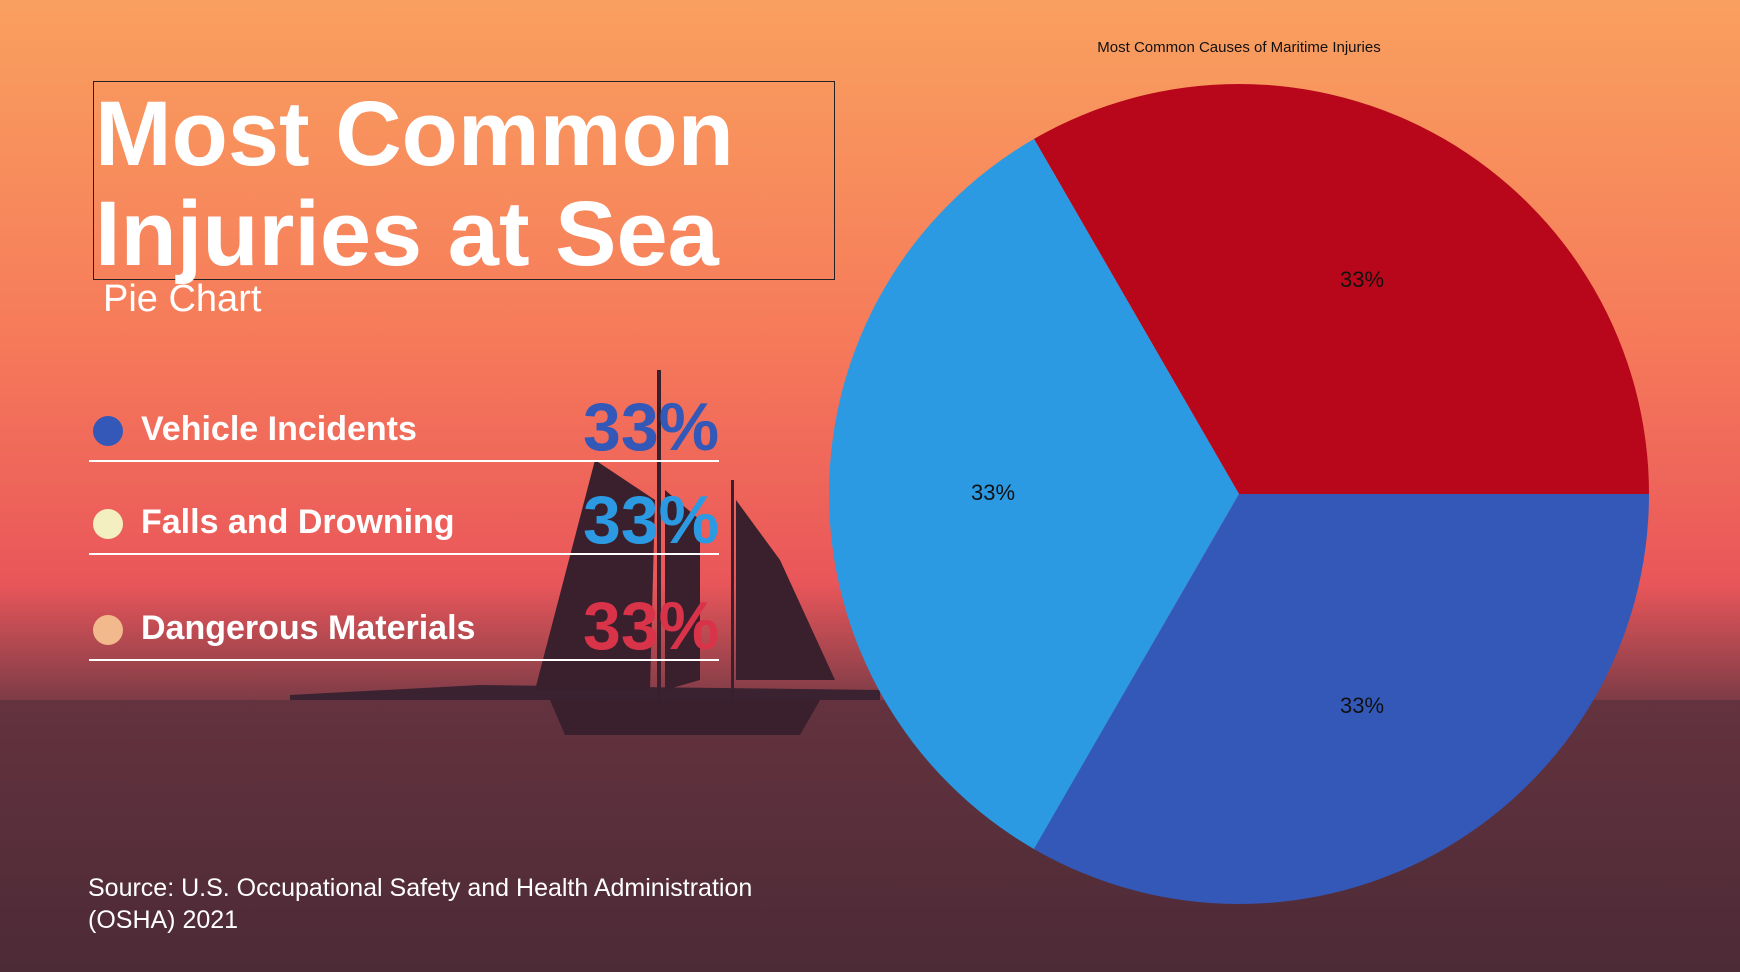 The height and width of the screenshot is (972, 1740). I want to click on title-frame, so click(464, 180).